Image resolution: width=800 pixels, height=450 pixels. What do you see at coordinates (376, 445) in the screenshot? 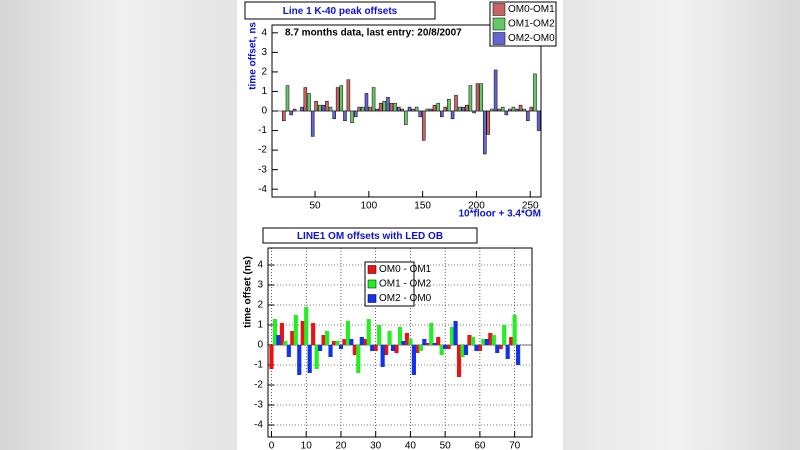
I see `x-tick-label: 30` at bounding box center [376, 445].